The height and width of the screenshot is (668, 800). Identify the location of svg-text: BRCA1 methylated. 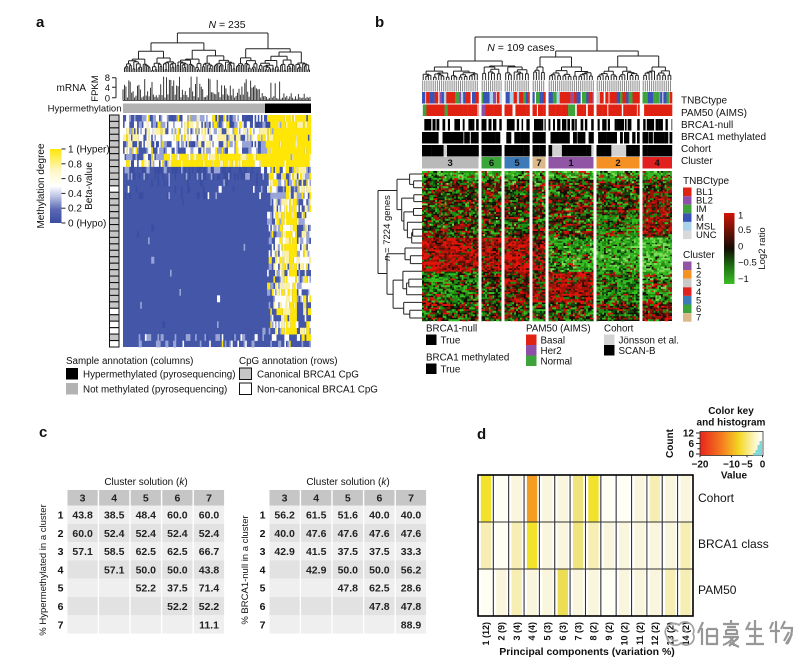
(723, 137).